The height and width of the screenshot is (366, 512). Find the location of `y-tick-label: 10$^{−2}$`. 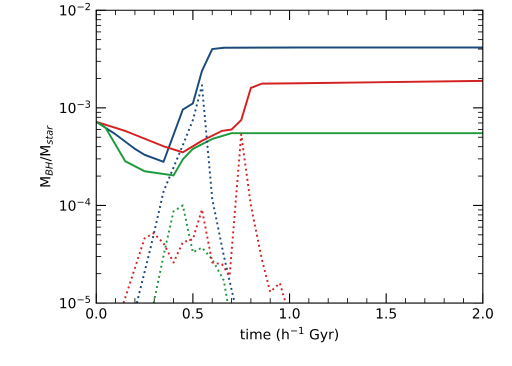

y-tick-label: 10$^{−2}$ is located at coordinates (75, 9).